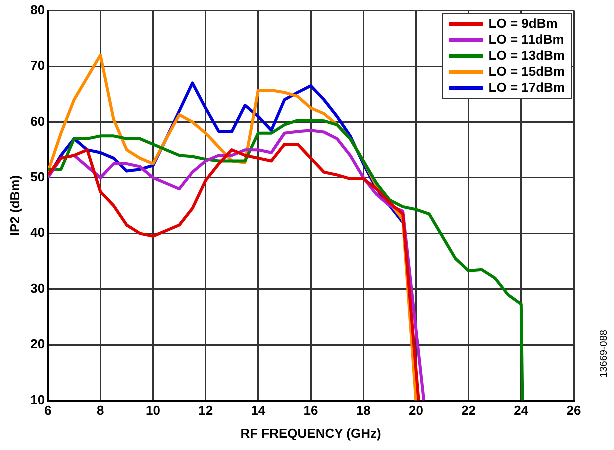 The height and width of the screenshot is (450, 614). Describe the element at coordinates (363, 410) in the screenshot. I see `x-tick-label: 18` at that location.